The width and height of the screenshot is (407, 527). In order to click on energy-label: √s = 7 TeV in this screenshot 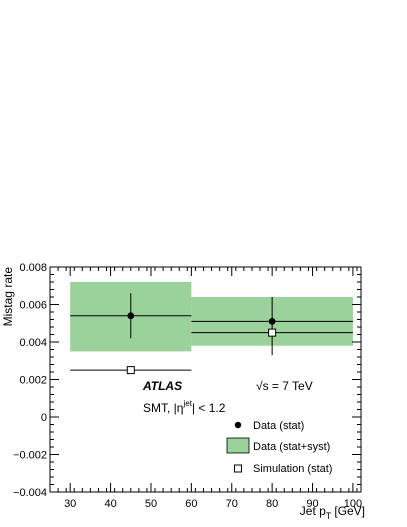, I will do `click(284, 386)`.